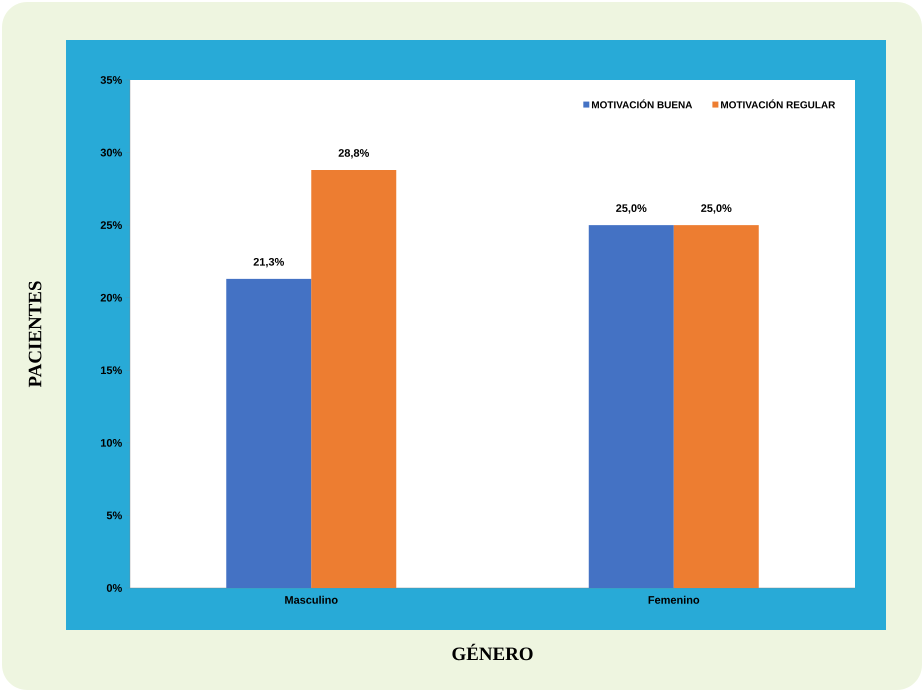 This screenshot has width=924, height=692. Describe the element at coordinates (114, 588) in the screenshot. I see `y-tick-label: 0%` at that location.